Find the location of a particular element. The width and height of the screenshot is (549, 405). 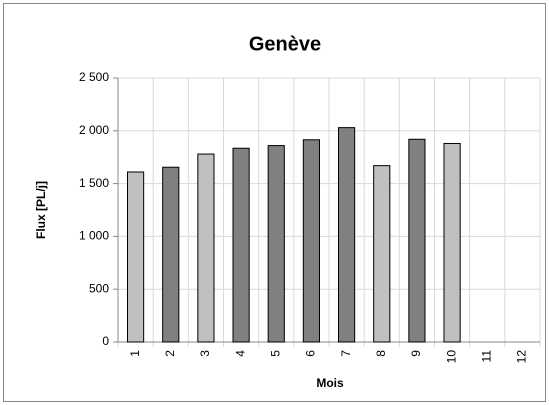

x-tick-label: 4 is located at coordinates (240, 353).